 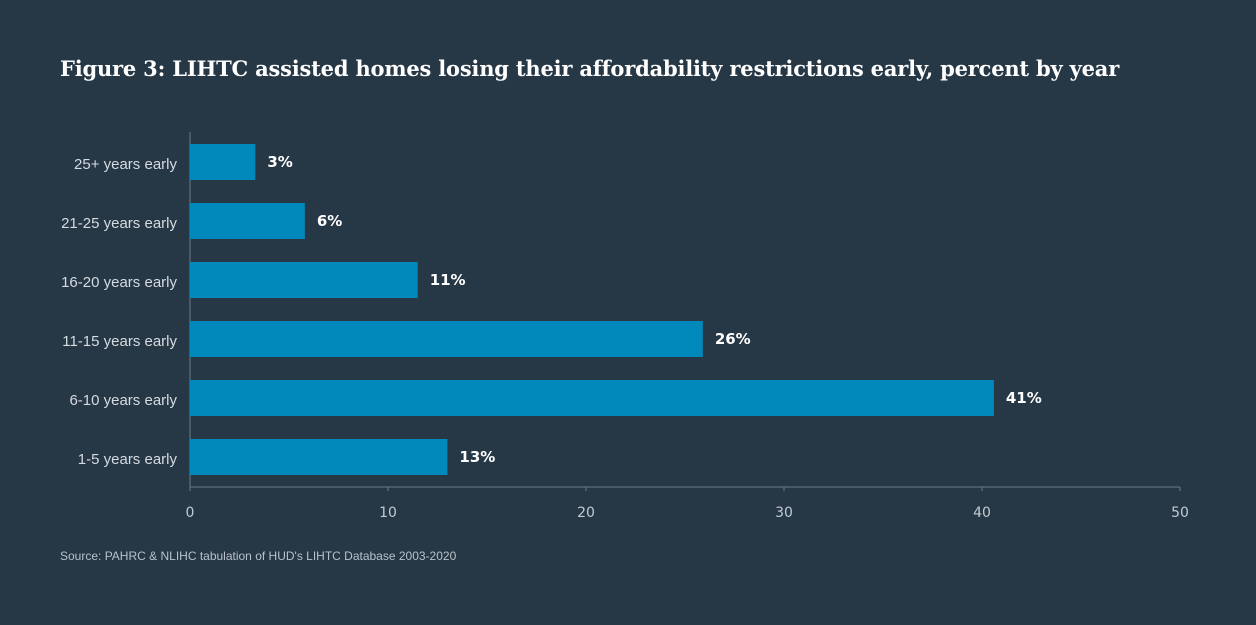 I want to click on category-label: 1-5 years early, so click(x=128, y=459).